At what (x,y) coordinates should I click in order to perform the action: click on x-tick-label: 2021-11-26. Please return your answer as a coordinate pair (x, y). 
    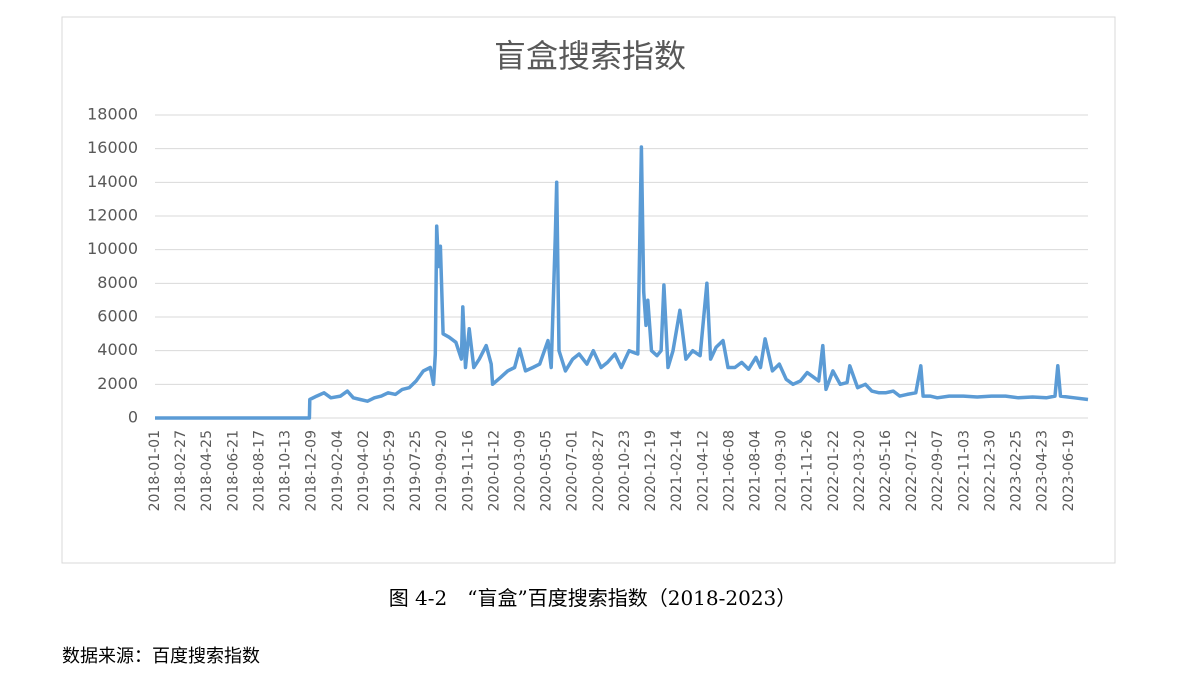
    Looking at the image, I should click on (808, 470).